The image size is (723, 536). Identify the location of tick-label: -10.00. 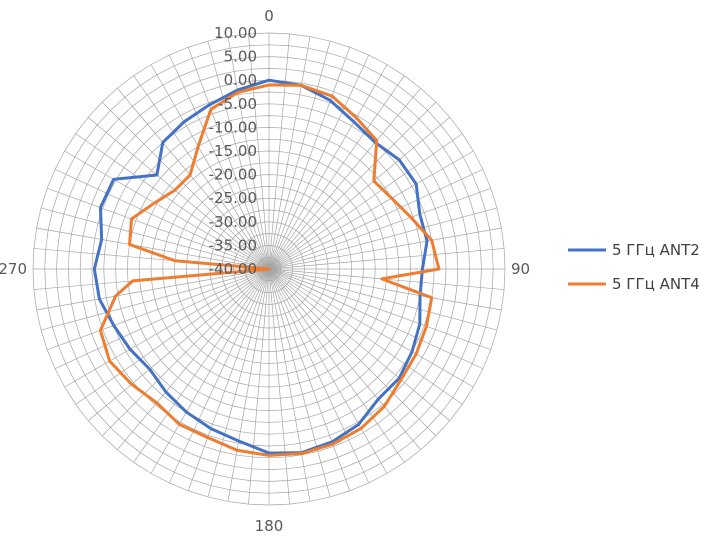
(233, 127).